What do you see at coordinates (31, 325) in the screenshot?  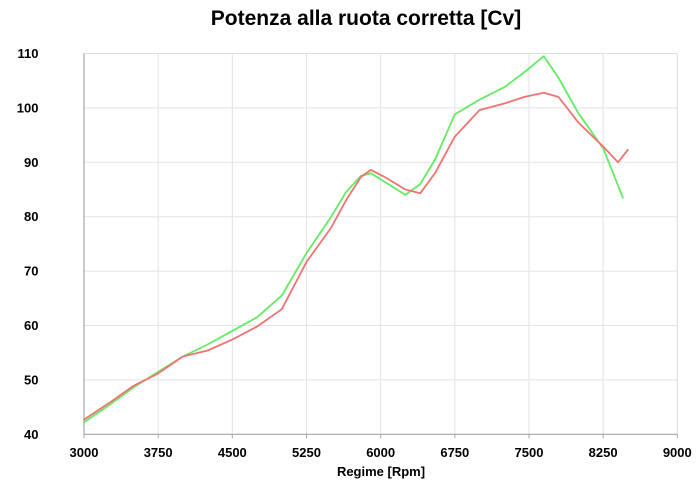 I see `y-tick-label-60: 60` at bounding box center [31, 325].